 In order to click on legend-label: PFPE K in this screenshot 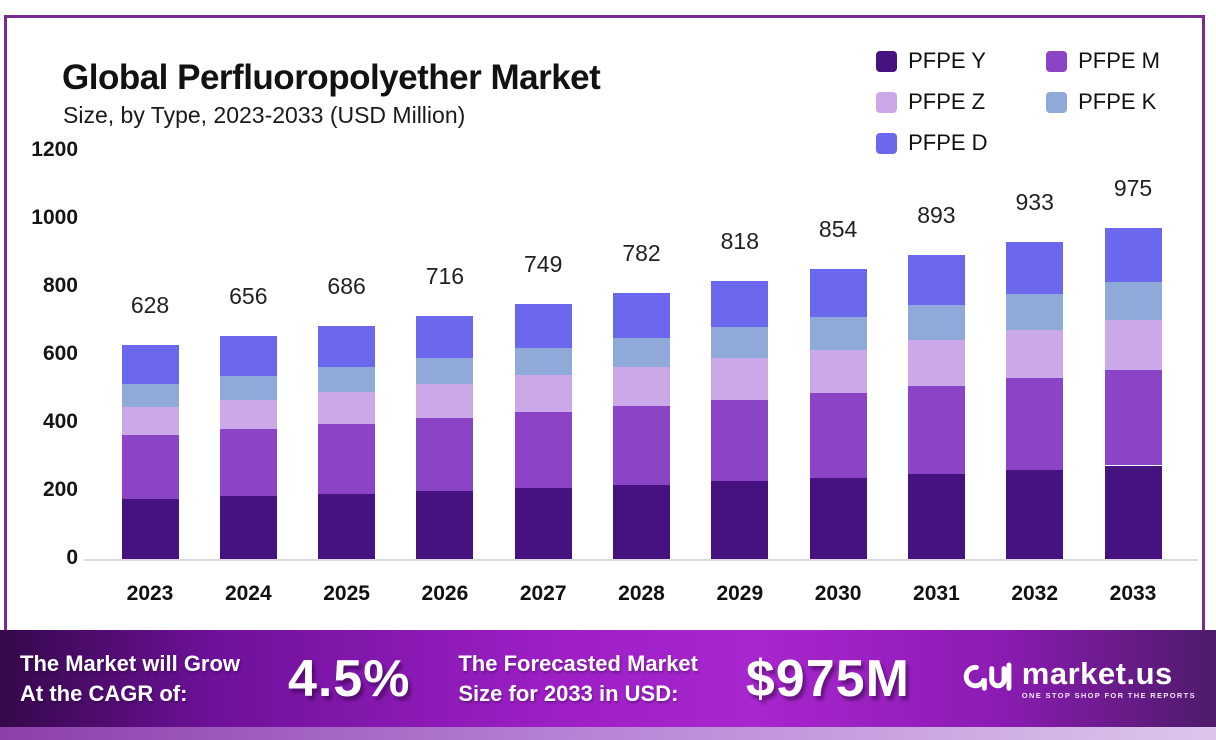, I will do `click(1117, 101)`.